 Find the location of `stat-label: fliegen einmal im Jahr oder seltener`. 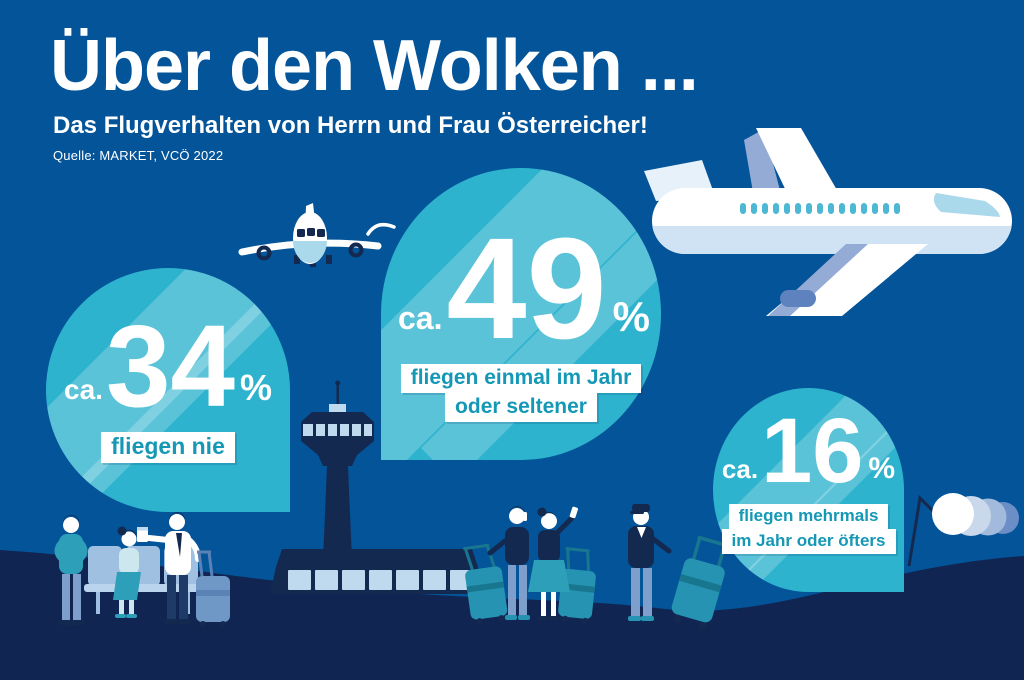

stat-label: fliegen einmal im Jahr oder seltener is located at coordinates (521, 393).